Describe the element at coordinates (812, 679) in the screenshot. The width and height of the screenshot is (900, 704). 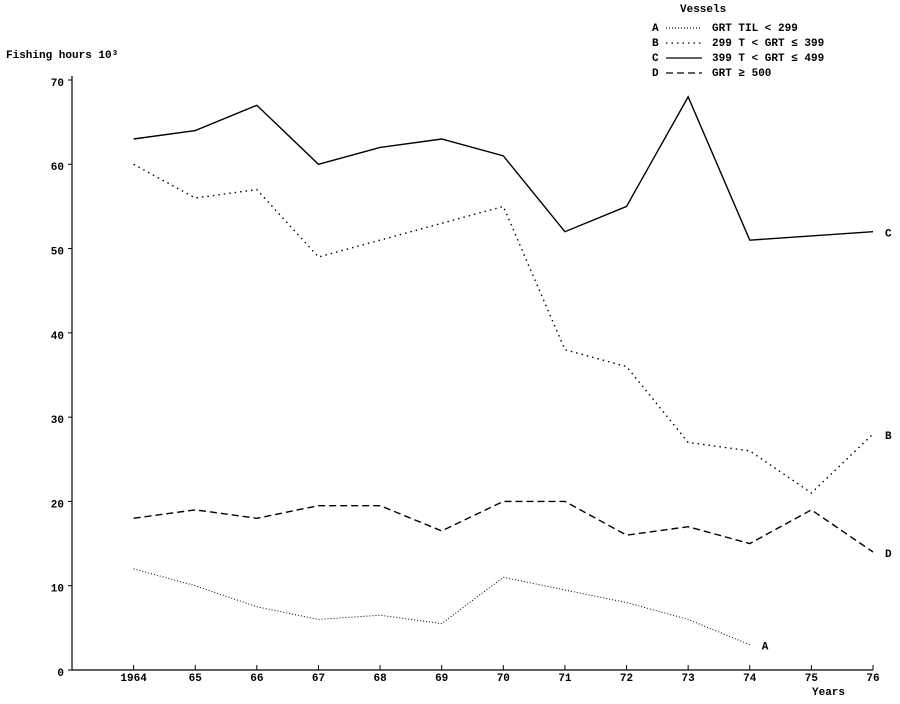
I see `x-tick-label: 75` at that location.